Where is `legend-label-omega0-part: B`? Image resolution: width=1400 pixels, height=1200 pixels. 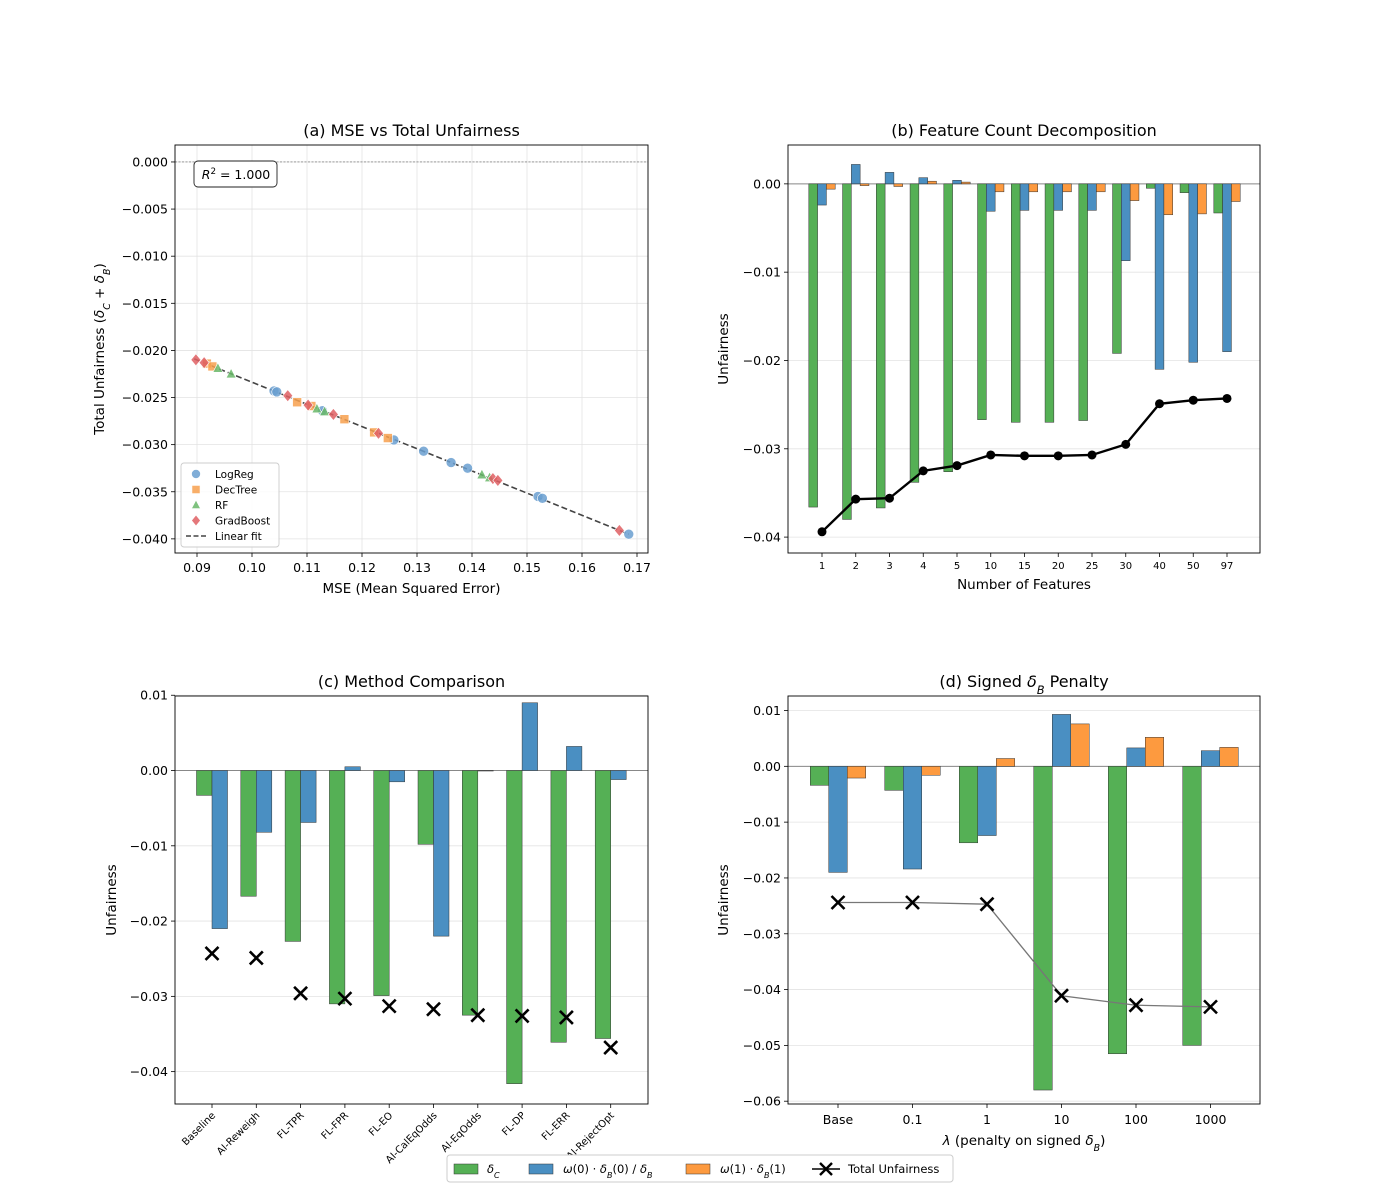
legend-label-omega0-part: B is located at coordinates (610, 1175).